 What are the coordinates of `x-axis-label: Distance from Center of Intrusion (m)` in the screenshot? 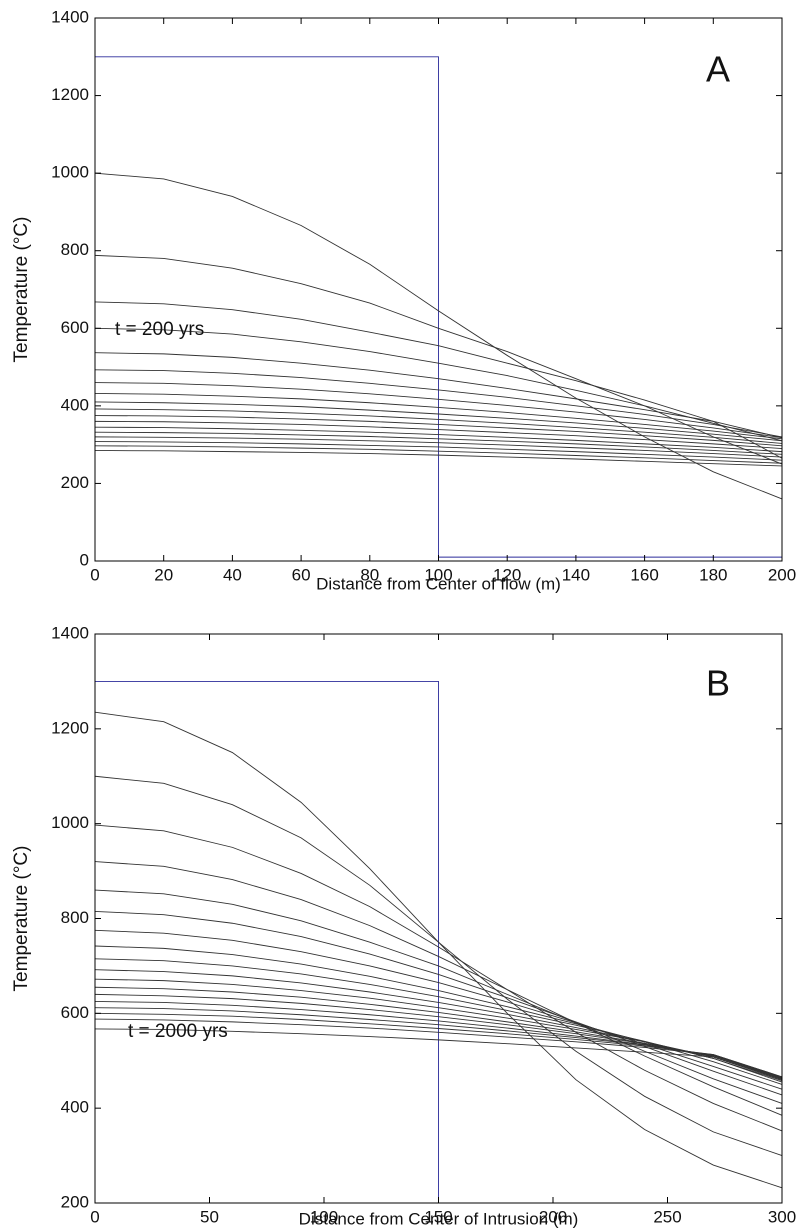 It's located at (439, 1218).